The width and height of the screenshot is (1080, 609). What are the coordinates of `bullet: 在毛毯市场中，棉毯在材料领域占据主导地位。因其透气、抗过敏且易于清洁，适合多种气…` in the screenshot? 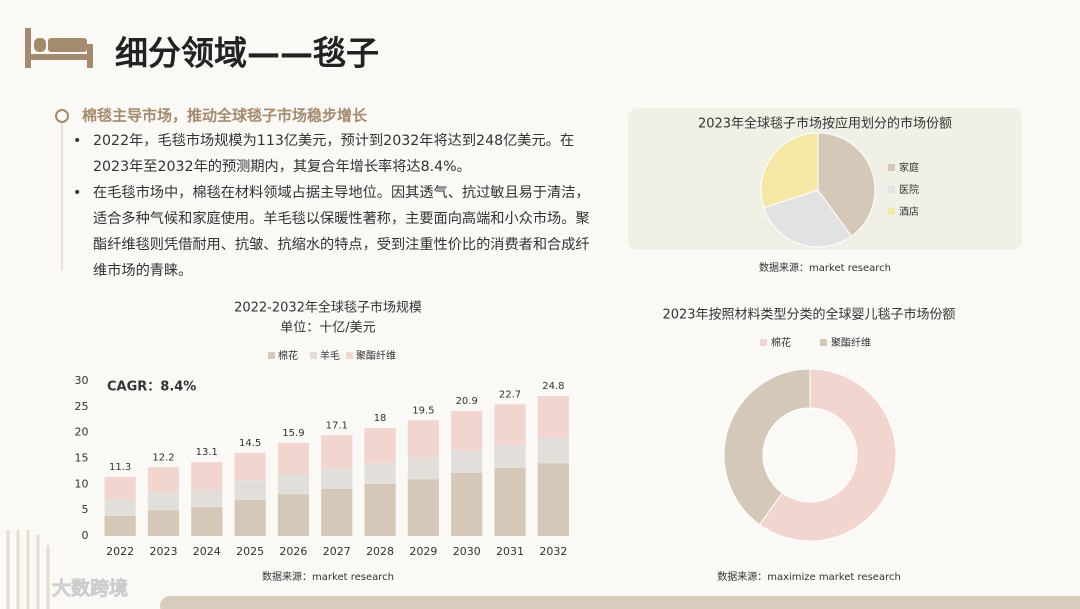 It's located at (335, 232).